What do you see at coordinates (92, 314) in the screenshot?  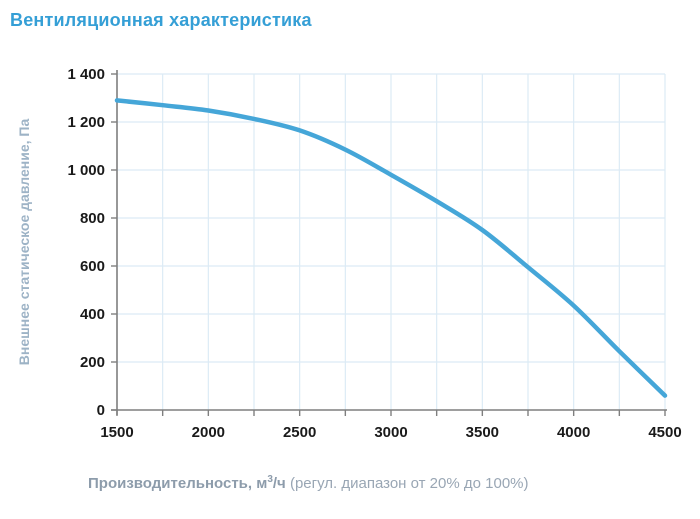 I see `y-tick-label: 400` at bounding box center [92, 314].